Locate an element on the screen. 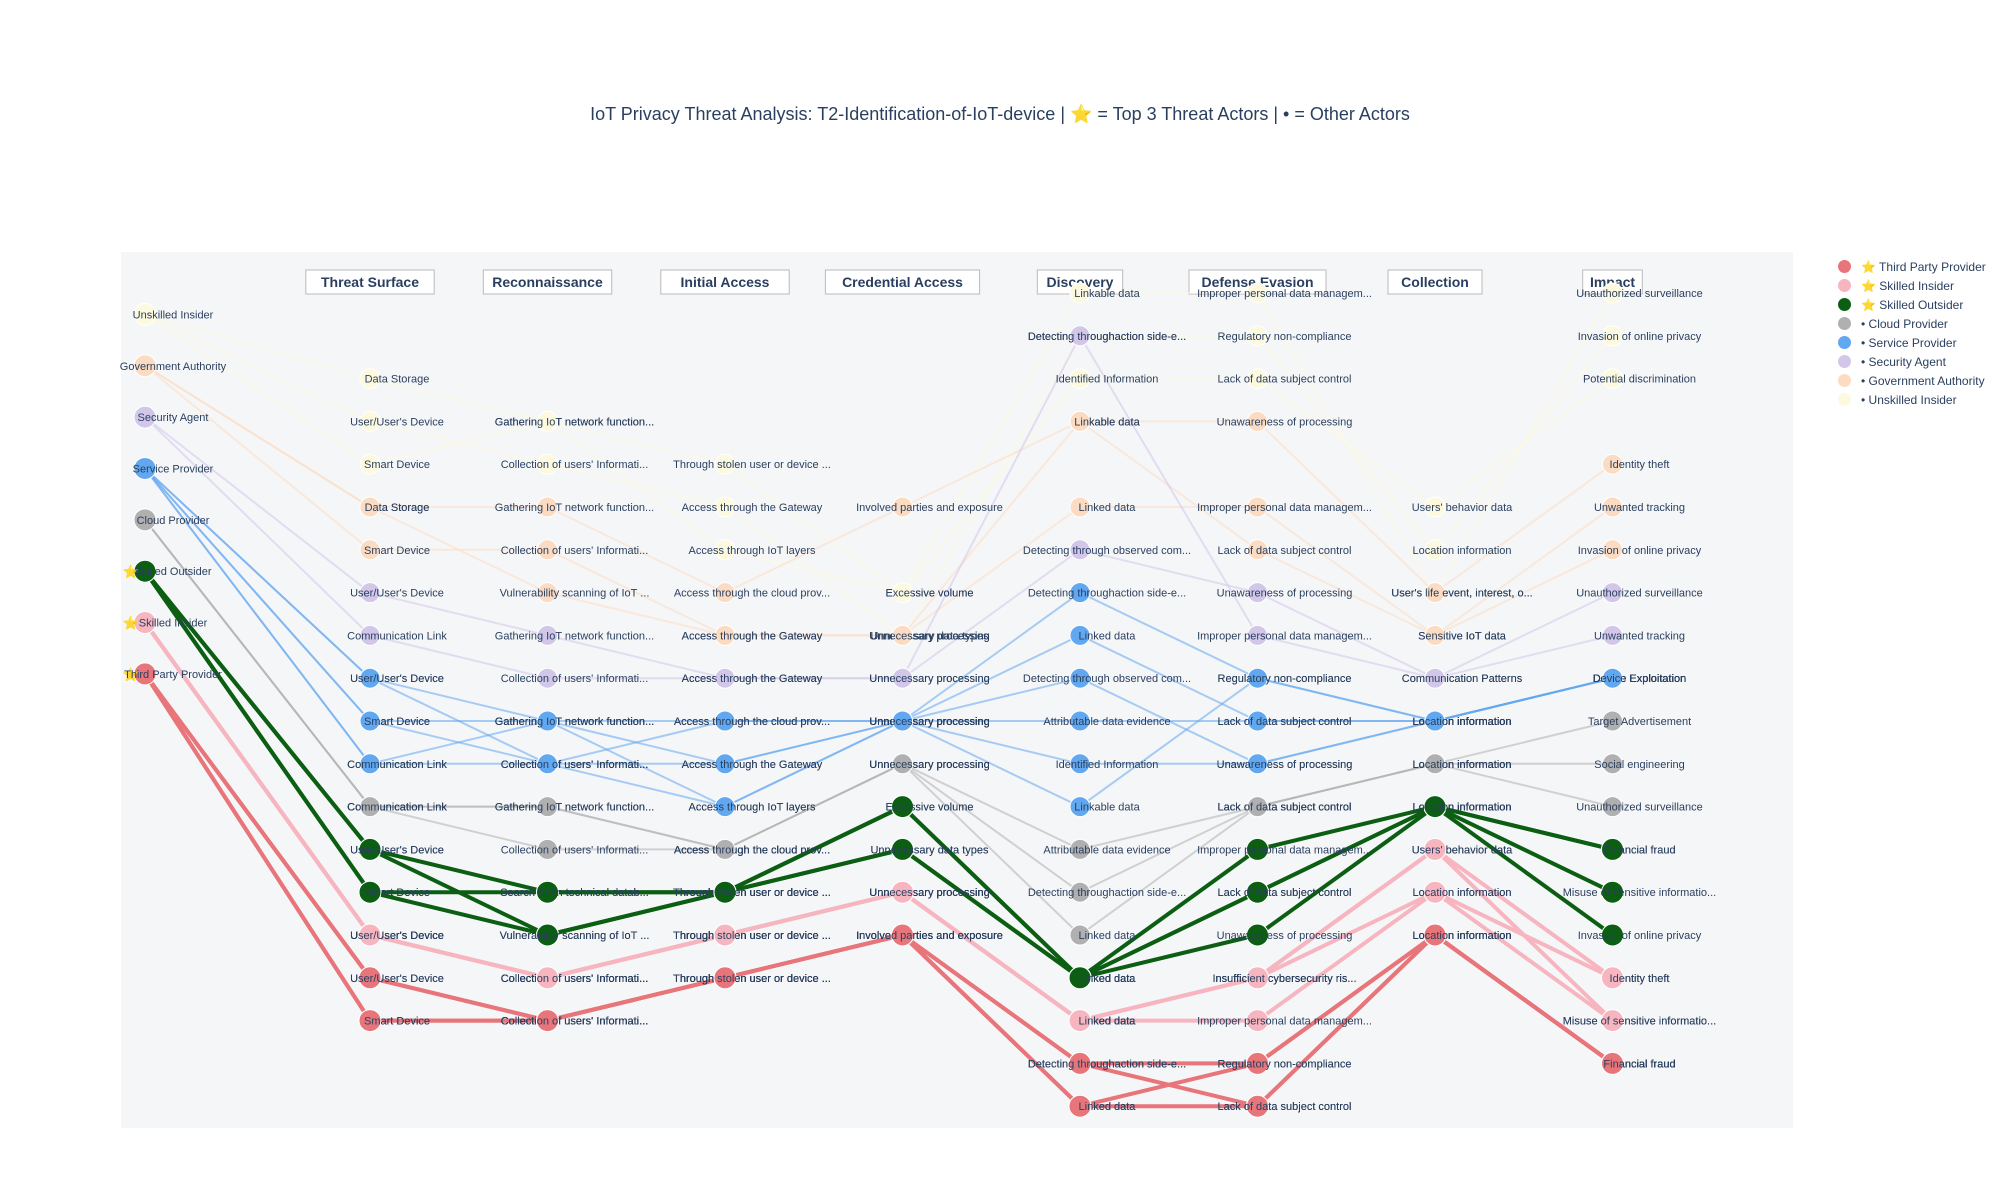 The image size is (2000, 1200). legend-item-security-agent: • Security Agent is located at coordinates (1909, 361).